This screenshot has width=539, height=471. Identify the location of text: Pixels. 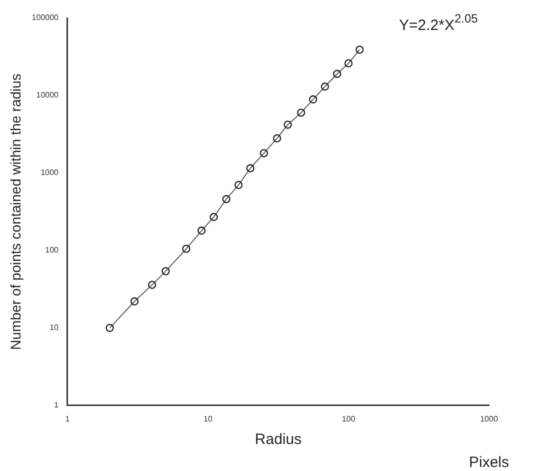
(489, 462).